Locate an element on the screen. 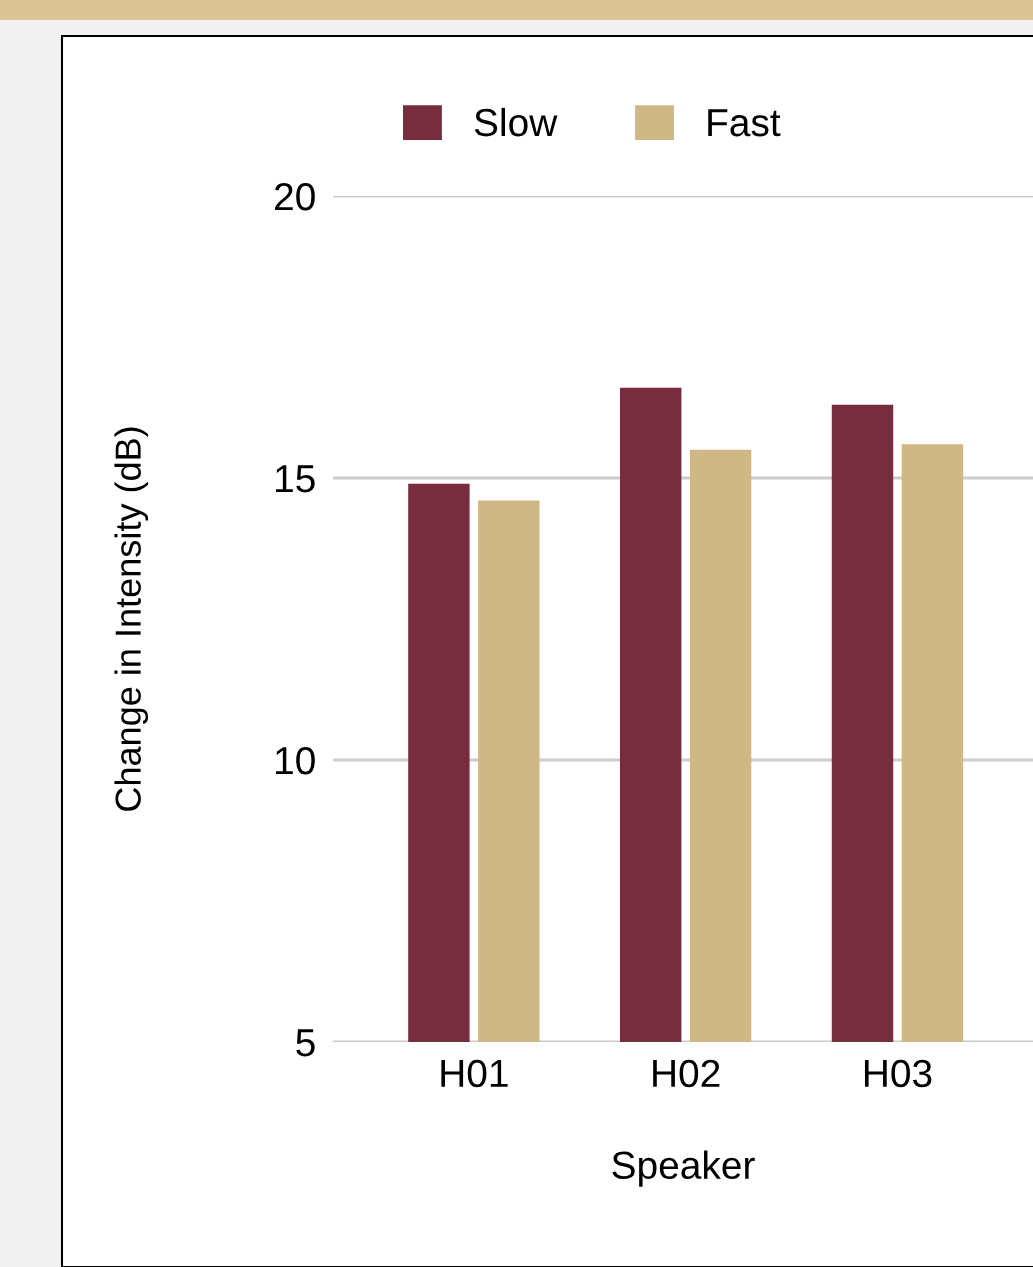  legend-label: Slow is located at coordinates (516, 122).